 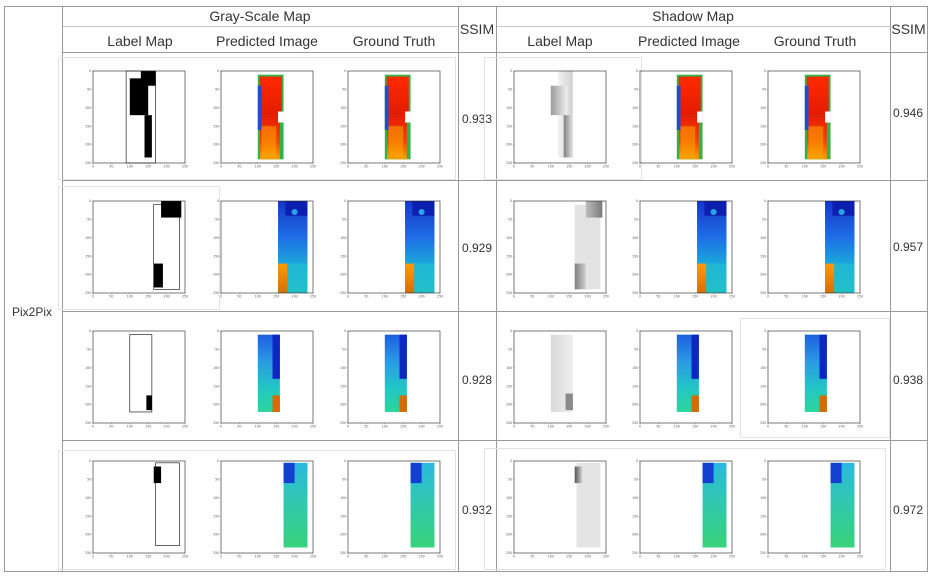 What do you see at coordinates (257, 510) in the screenshot?
I see `row-image-group` at bounding box center [257, 510].